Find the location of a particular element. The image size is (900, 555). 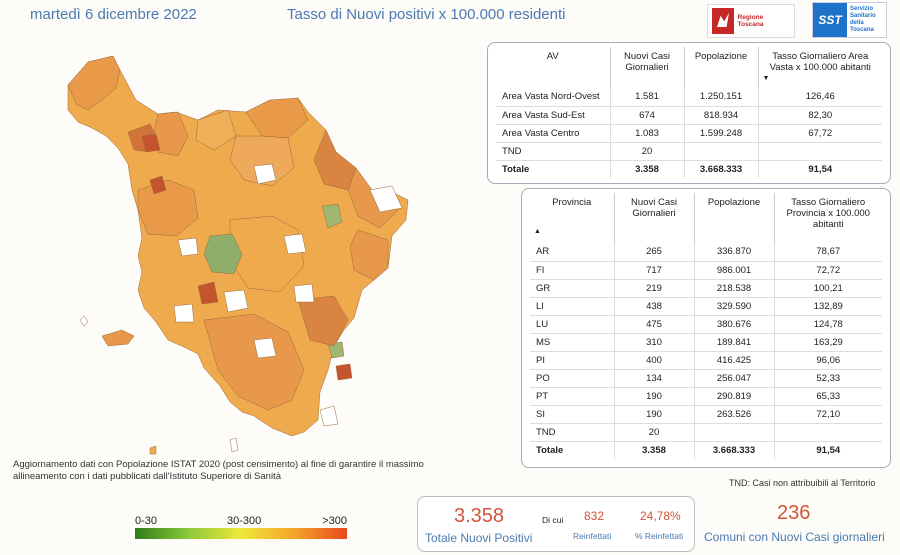

comuni-value: 236 is located at coordinates (794, 513).